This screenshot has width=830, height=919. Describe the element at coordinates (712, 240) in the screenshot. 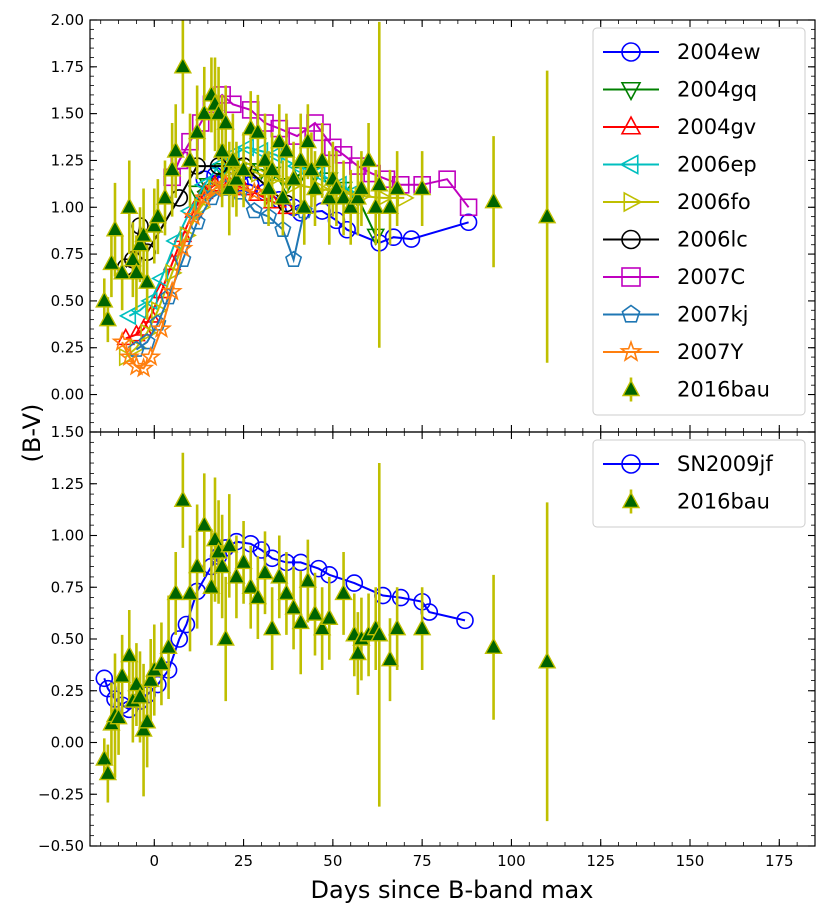

I see `legend-label: 2006lc` at that location.